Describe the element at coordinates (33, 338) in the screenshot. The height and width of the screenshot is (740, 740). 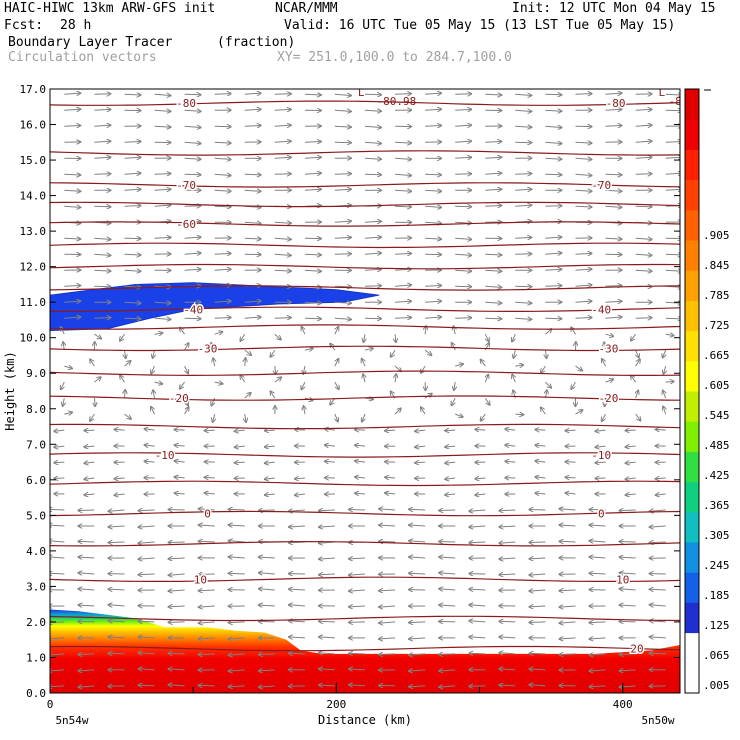
I see `y-tick-label: 10.0` at that location.